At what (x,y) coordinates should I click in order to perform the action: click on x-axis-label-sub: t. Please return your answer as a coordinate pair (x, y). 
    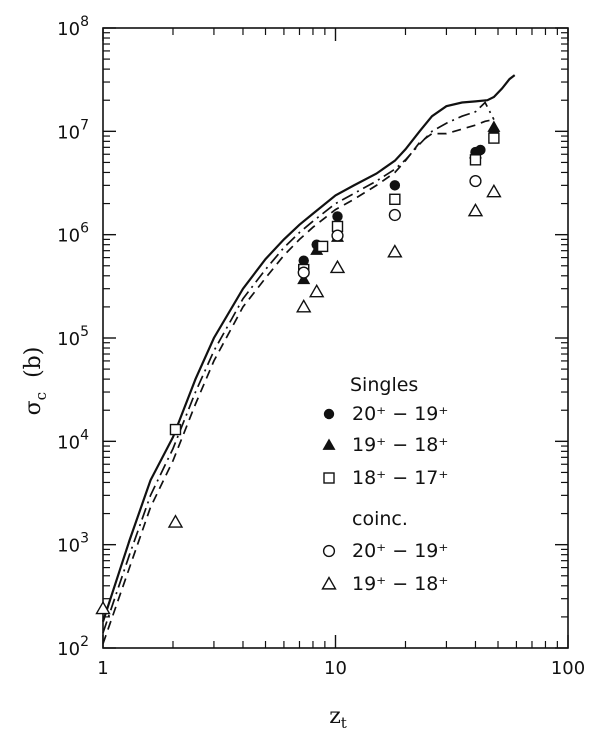
    Looking at the image, I should click on (344, 721).